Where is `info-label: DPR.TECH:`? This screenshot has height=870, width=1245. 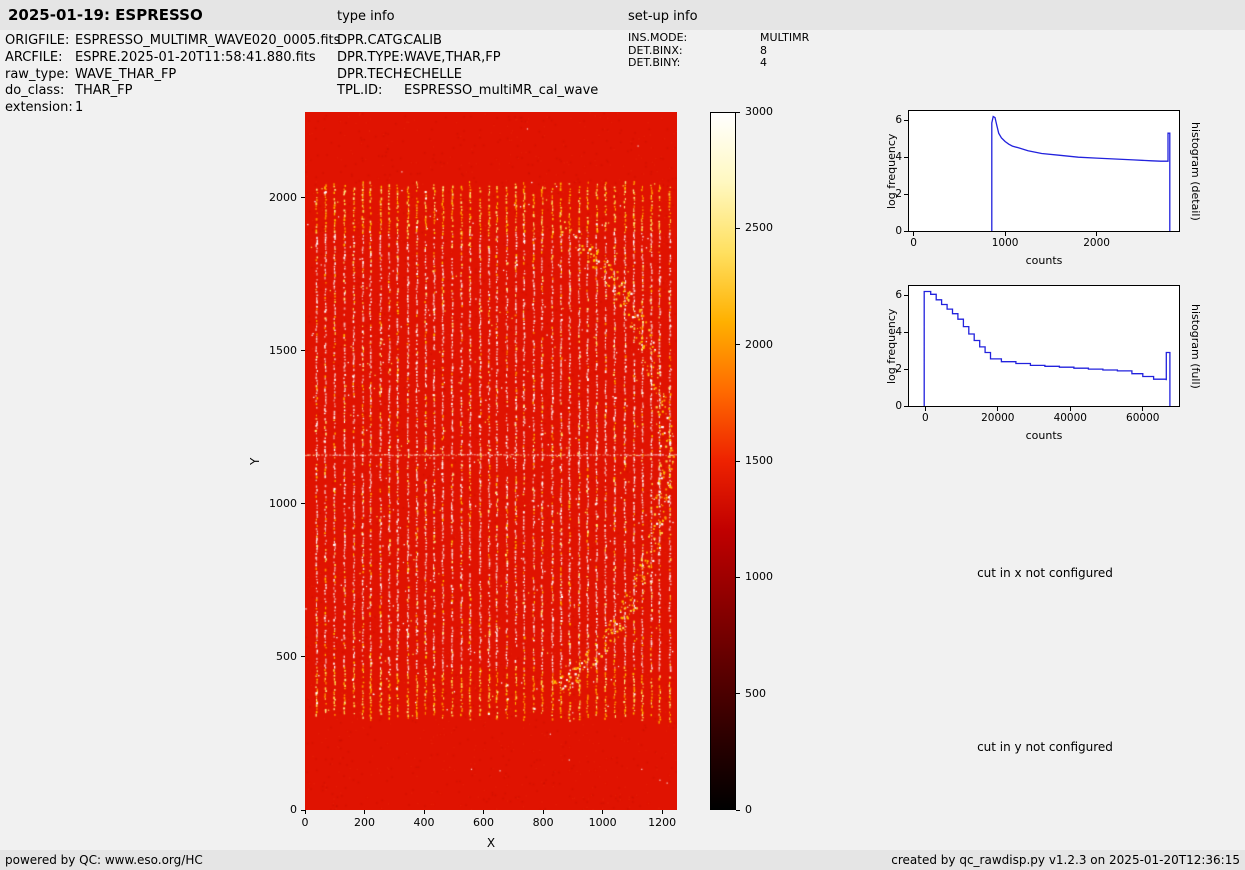 info-label: DPR.TECH: is located at coordinates (372, 74).